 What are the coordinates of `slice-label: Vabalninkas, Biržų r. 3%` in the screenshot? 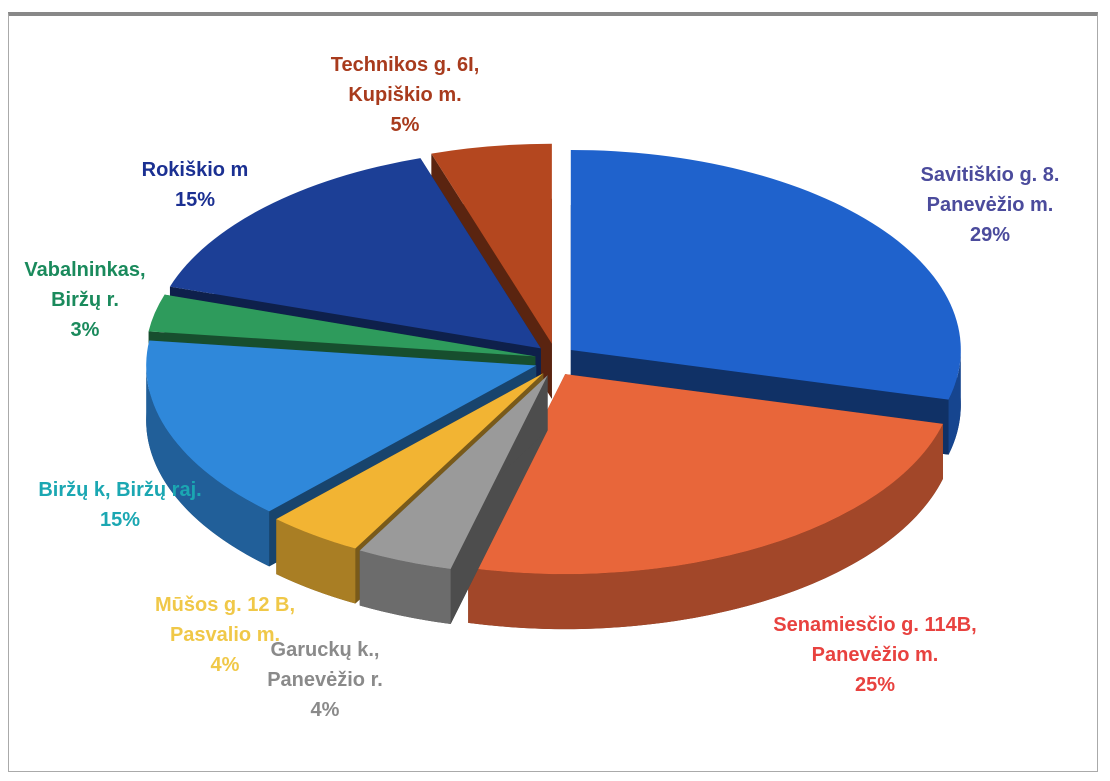 It's located at (85, 300).